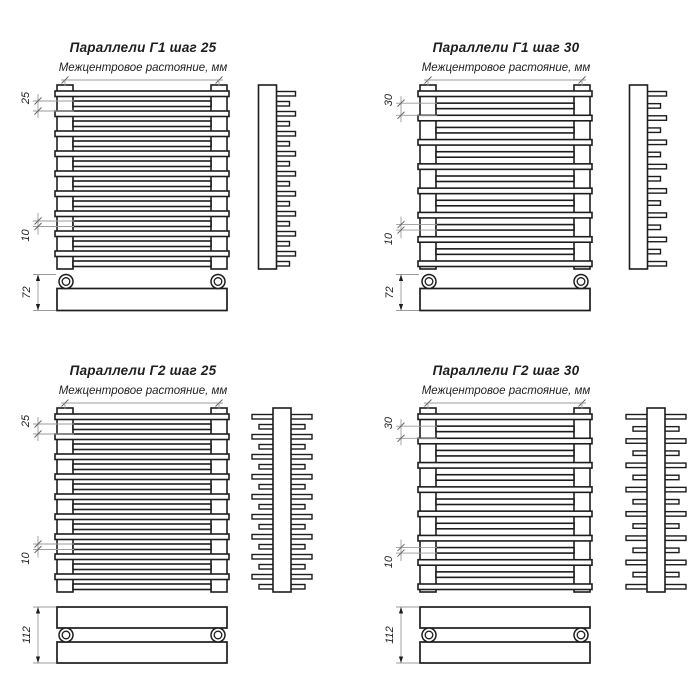 This screenshot has height=700, width=700. I want to click on radiator-drawing-g1-step30: 30 10 72, so click(525, 194).